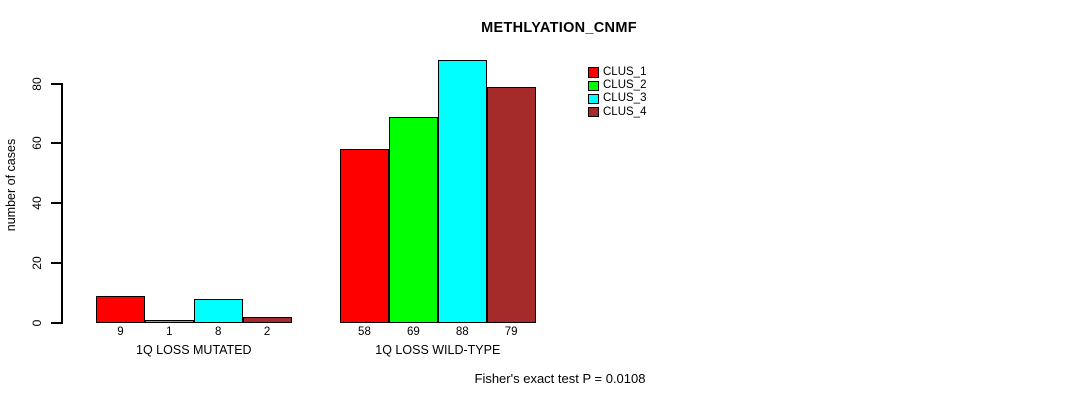 Image resolution: width=1090 pixels, height=400 pixels. I want to click on legend-label: CLUS_1, so click(625, 72).